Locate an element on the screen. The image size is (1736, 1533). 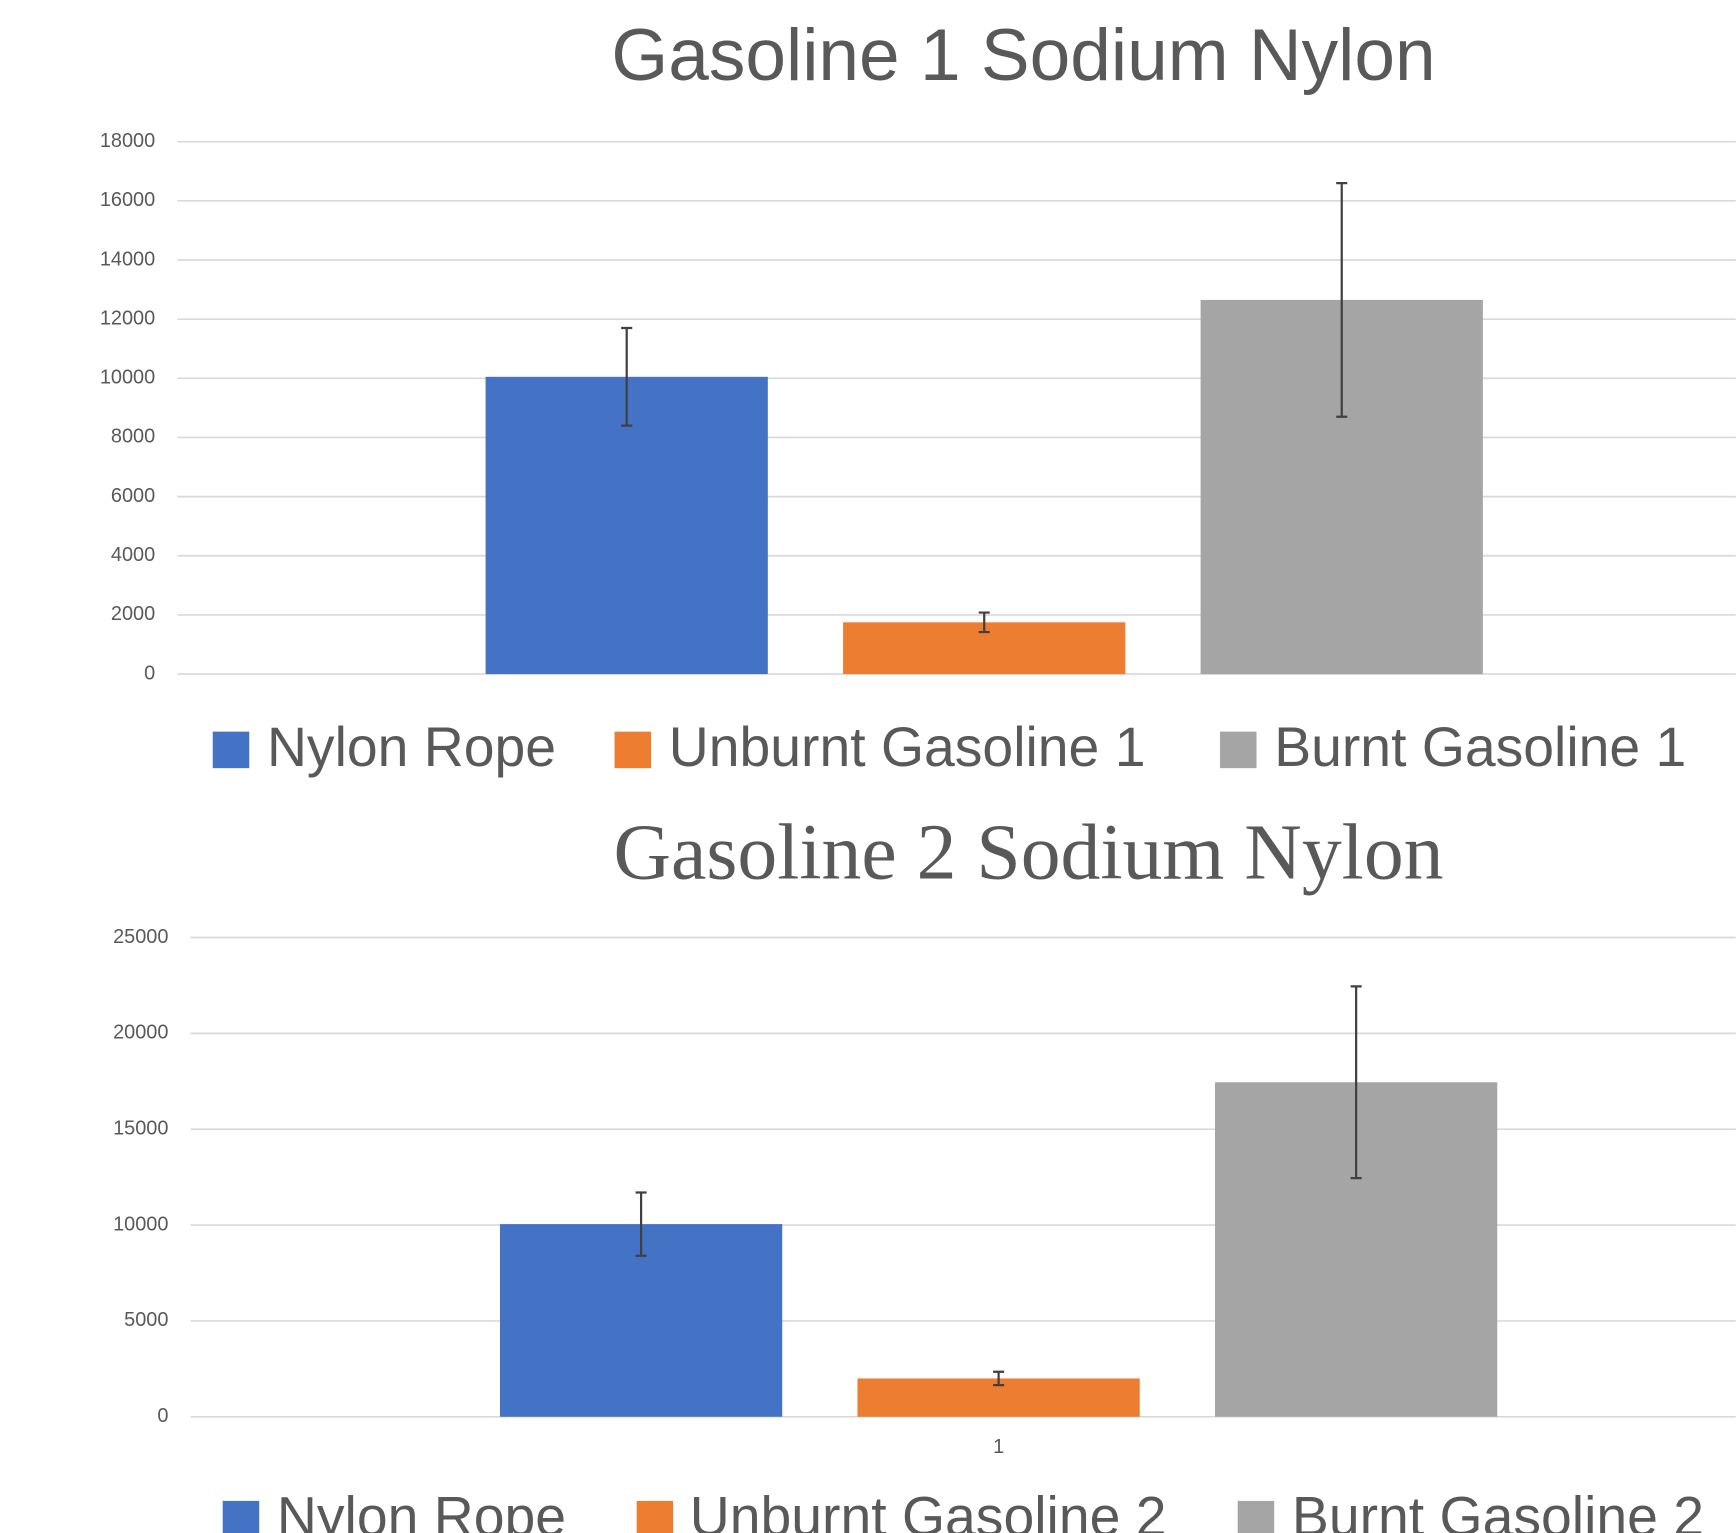
chart-title: Gasoline 1 Sodium Nylon is located at coordinates (1023, 55).